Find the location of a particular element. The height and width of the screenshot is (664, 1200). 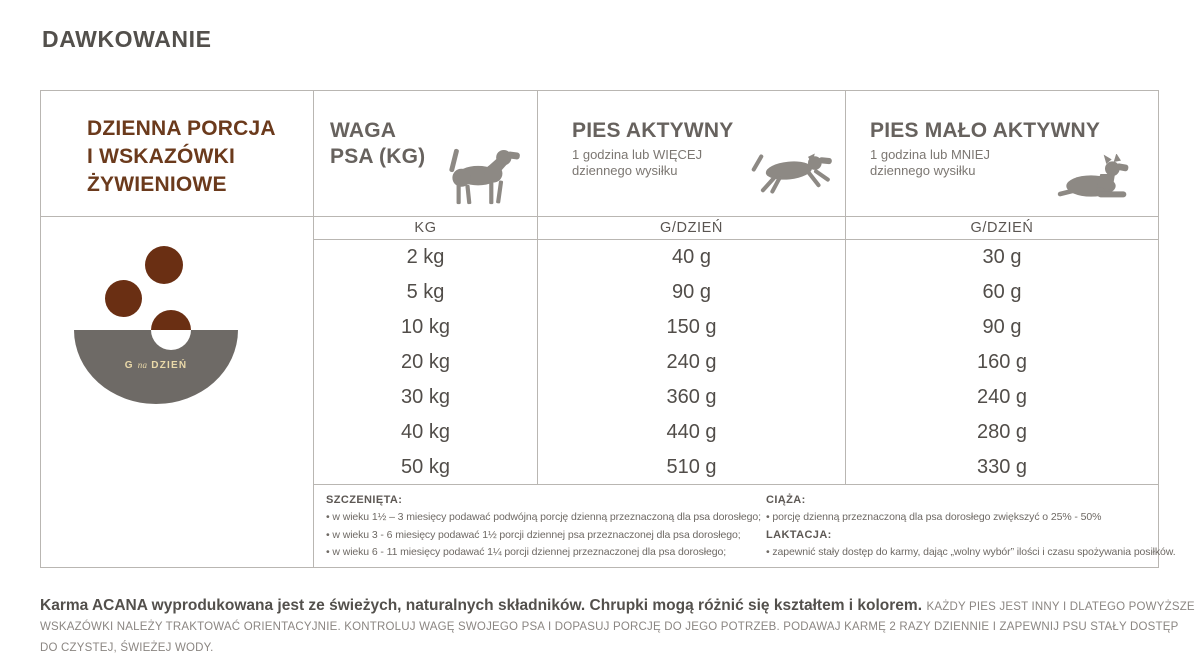

active-dog-subtitle-line1: 1 godzina lub WIĘCEJ is located at coordinates (637, 154).